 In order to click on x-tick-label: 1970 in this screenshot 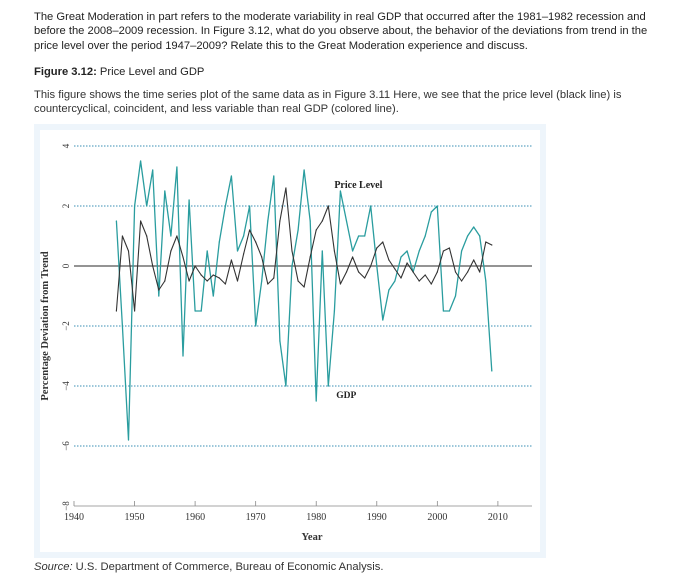, I will do `click(256, 517)`.